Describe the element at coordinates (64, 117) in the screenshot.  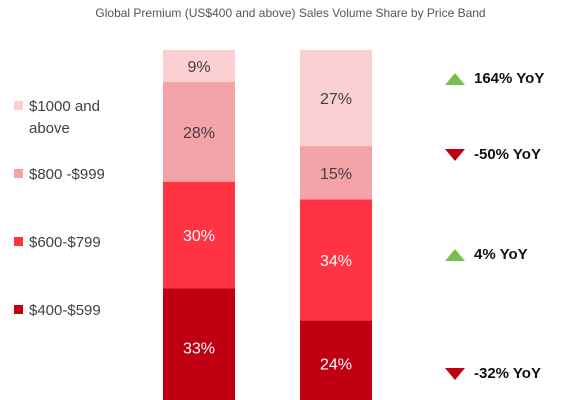
I see `legend-label: $1000 and above` at that location.